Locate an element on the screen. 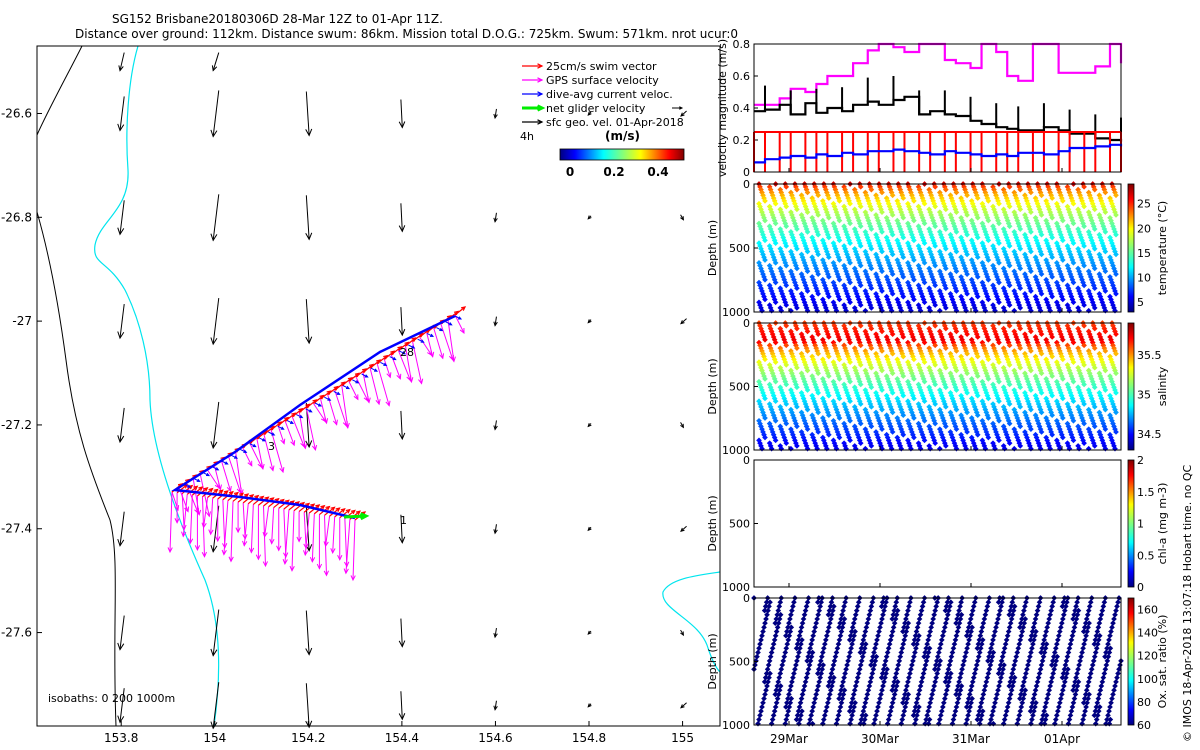 The width and height of the screenshot is (1200, 750). gps-surface-velocity-arrow is located at coordinates (409, 364).